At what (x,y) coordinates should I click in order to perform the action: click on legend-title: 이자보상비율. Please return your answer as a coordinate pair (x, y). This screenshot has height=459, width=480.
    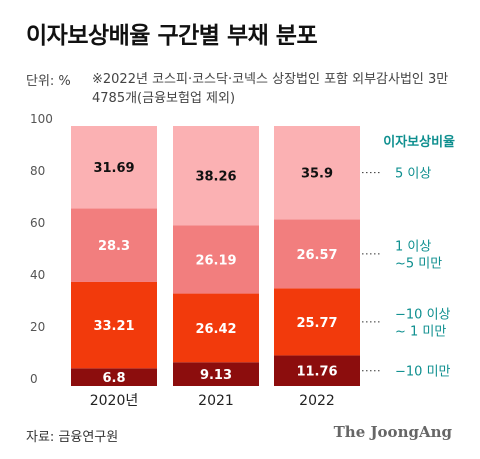
    Looking at the image, I should click on (419, 142).